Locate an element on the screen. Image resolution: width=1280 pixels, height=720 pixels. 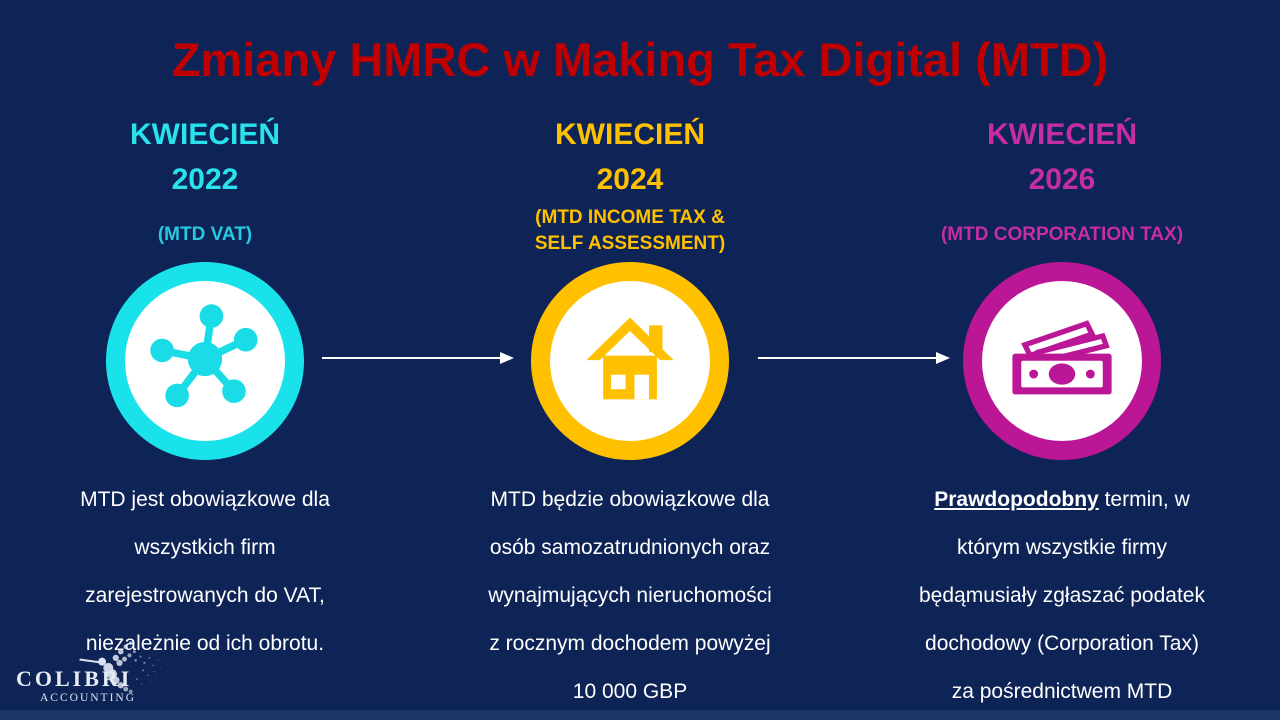
footer-strip is located at coordinates (640, 715).